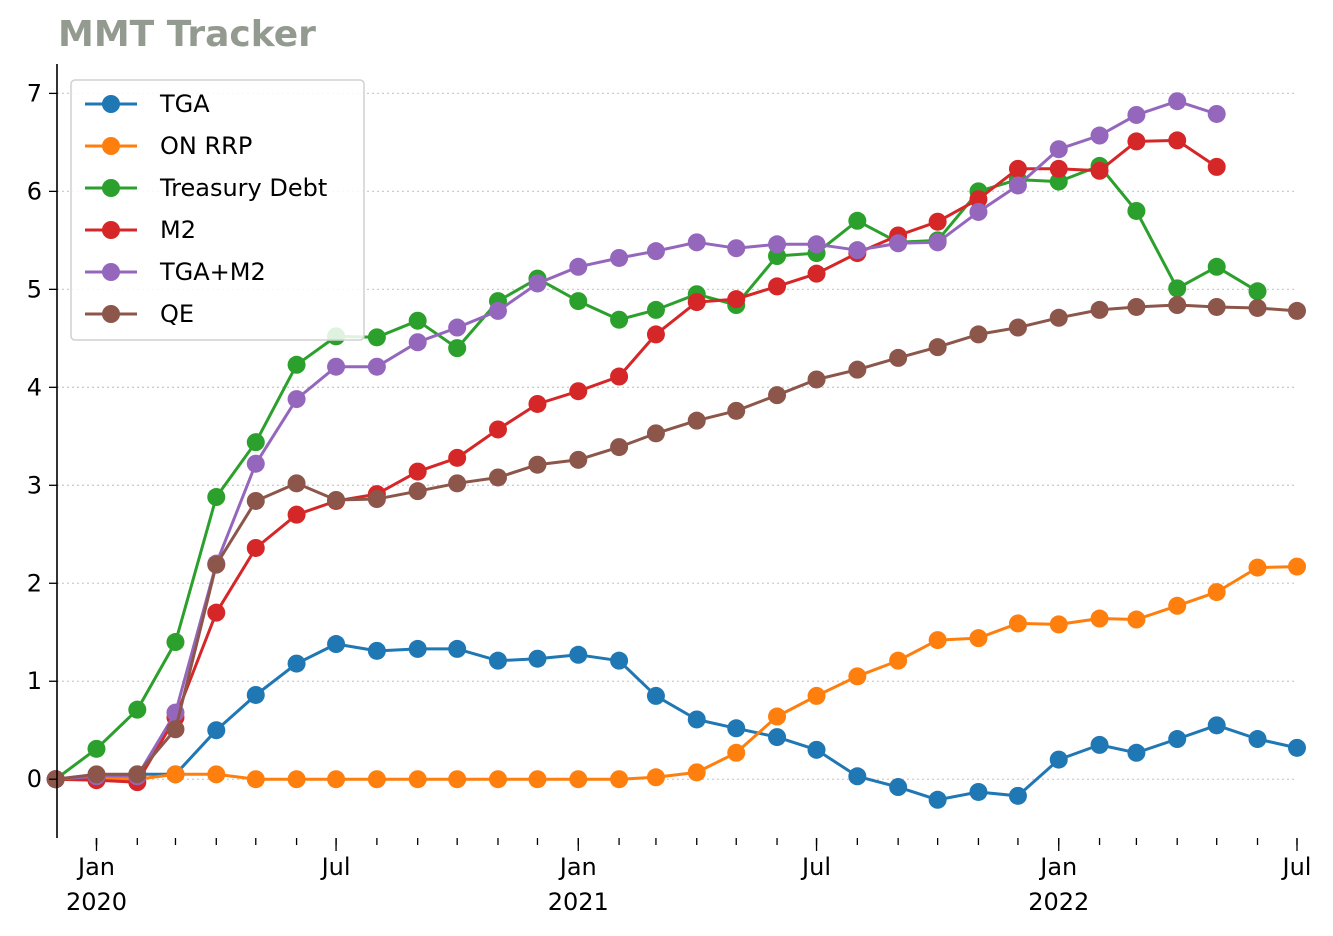 The width and height of the screenshot is (1333, 936). I want to click on y-tick-label: 1, so click(34, 681).